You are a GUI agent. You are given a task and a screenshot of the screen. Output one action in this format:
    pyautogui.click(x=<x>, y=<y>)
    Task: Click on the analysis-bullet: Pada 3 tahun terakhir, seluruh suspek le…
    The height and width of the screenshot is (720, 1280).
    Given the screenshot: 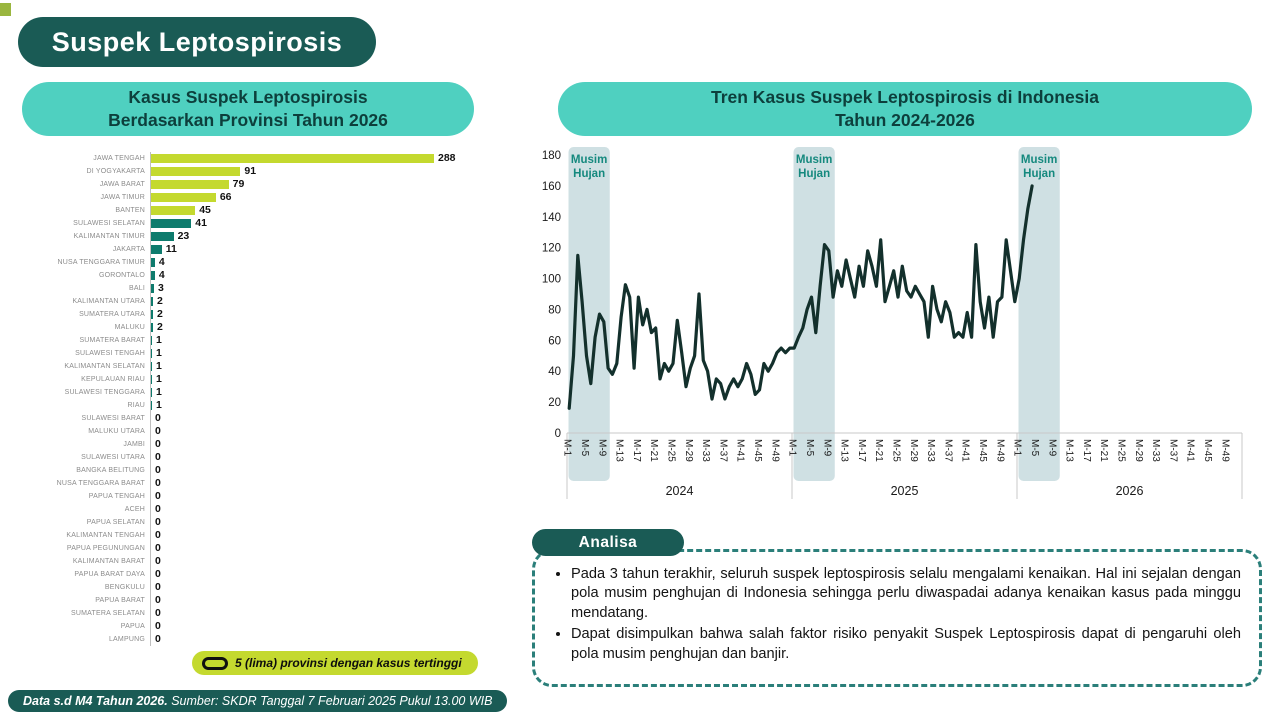 What is the action you would take?
    pyautogui.click(x=906, y=594)
    